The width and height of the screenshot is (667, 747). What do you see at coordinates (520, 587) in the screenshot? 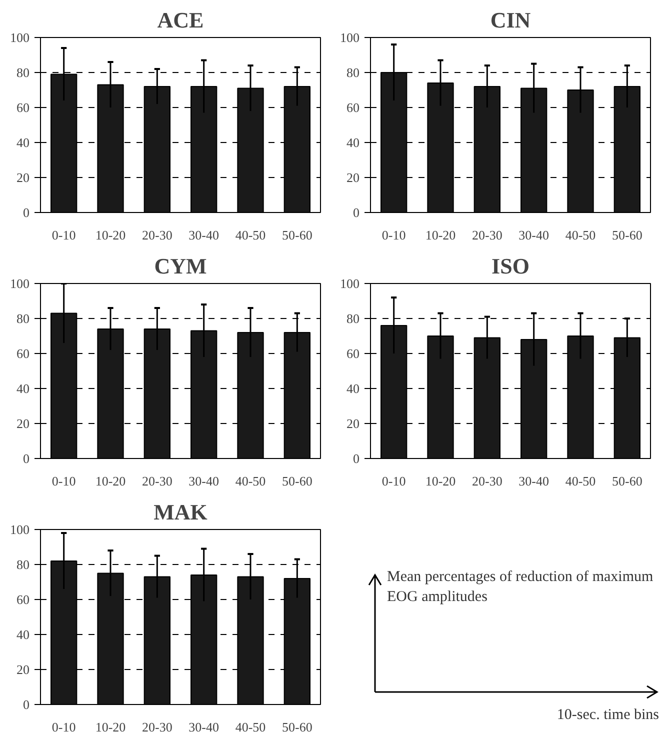
I see `text: Mean percentages of reduction of maximum EOG amplitudes` at bounding box center [520, 587].